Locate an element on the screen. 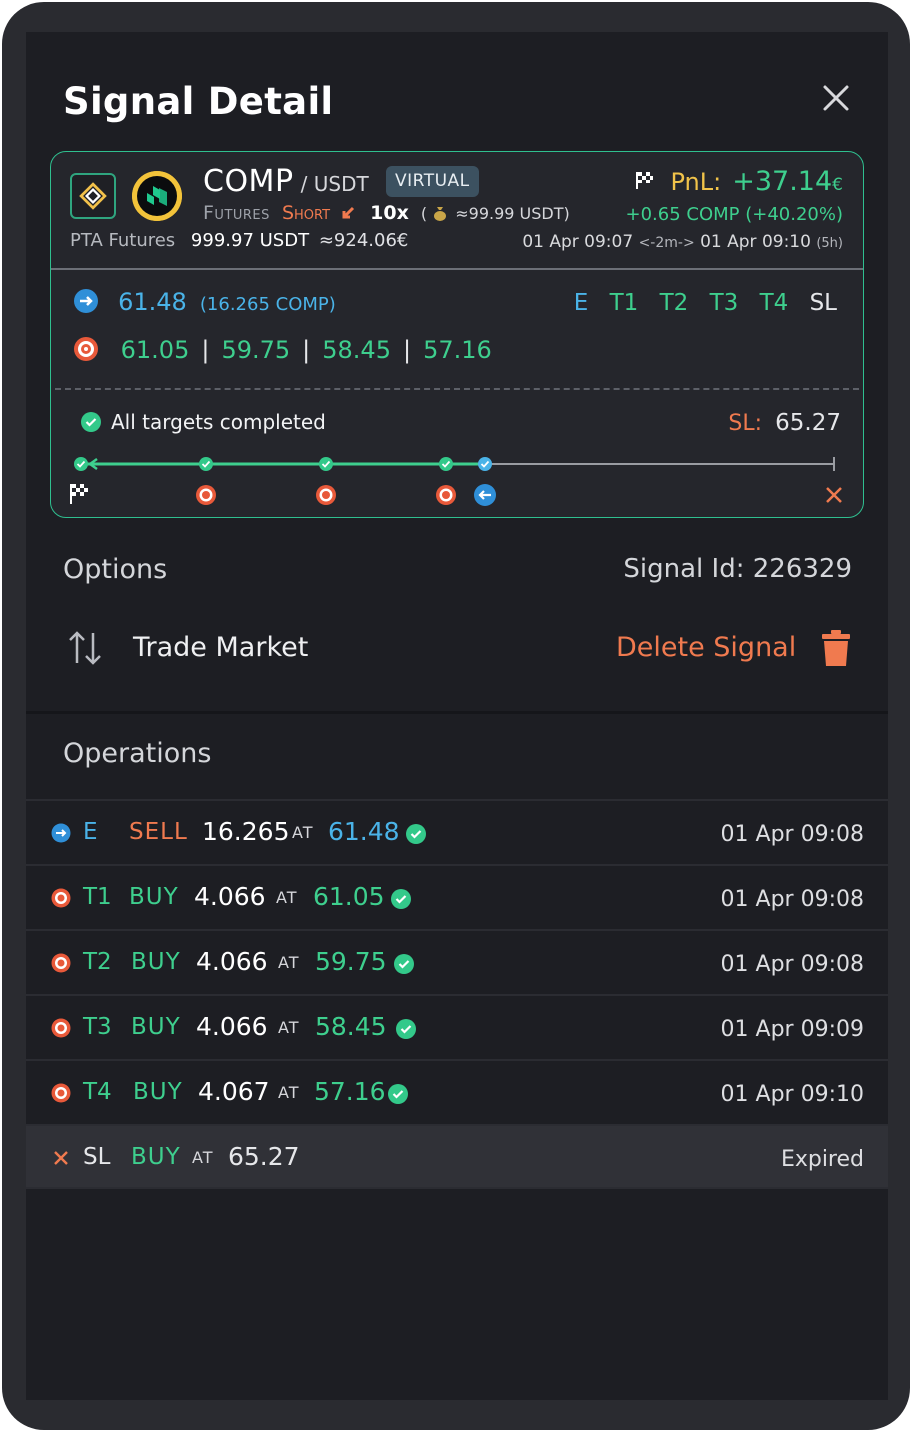 This screenshot has width=912, height=1432. page-title: Signal Detail is located at coordinates (198, 101).